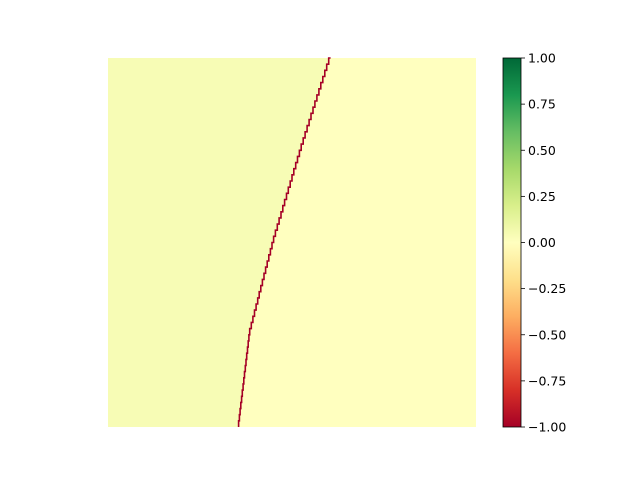 Image resolution: width=640 pixels, height=480 pixels. What do you see at coordinates (542, 104) in the screenshot?
I see `colorbar-tick-label: 0.75` at bounding box center [542, 104].